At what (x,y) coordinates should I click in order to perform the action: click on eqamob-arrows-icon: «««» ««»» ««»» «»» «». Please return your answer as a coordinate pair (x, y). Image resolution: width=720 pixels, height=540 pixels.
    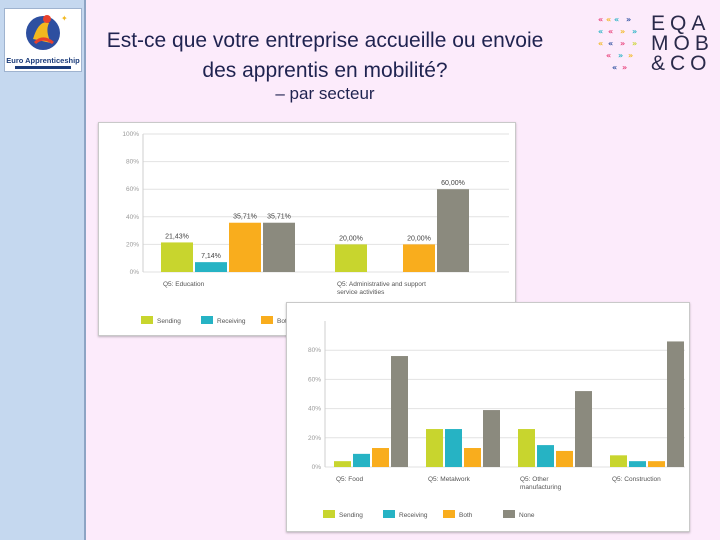
    Looking at the image, I should click on (617, 43).